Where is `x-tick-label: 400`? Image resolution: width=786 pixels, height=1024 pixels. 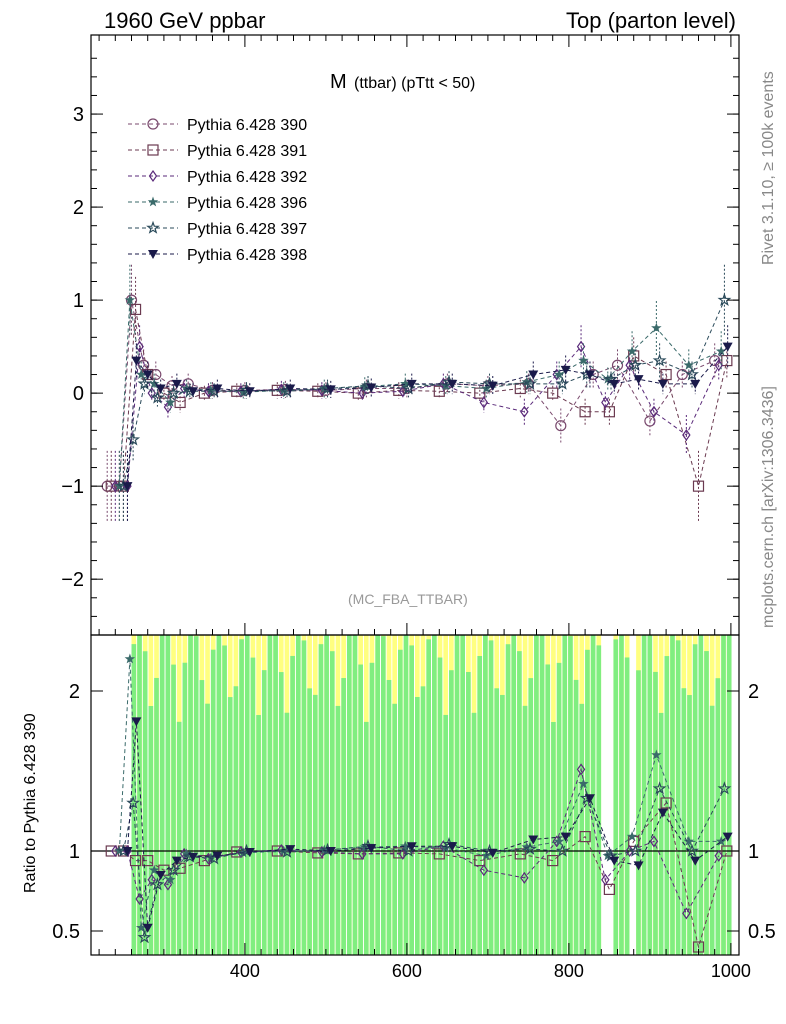 x-tick-label: 400 is located at coordinates (245, 971).